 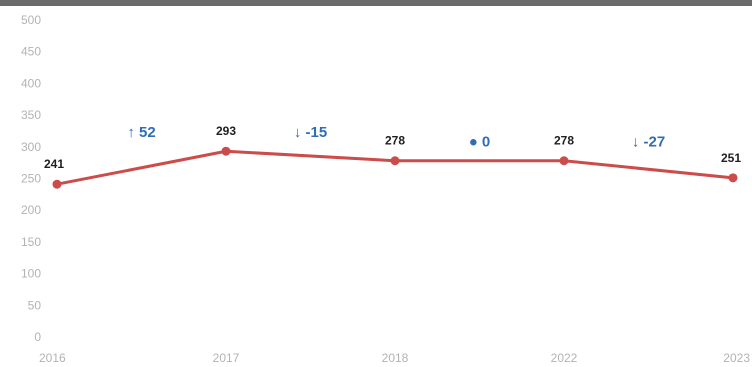 I want to click on data-label: 241, so click(x=54, y=164).